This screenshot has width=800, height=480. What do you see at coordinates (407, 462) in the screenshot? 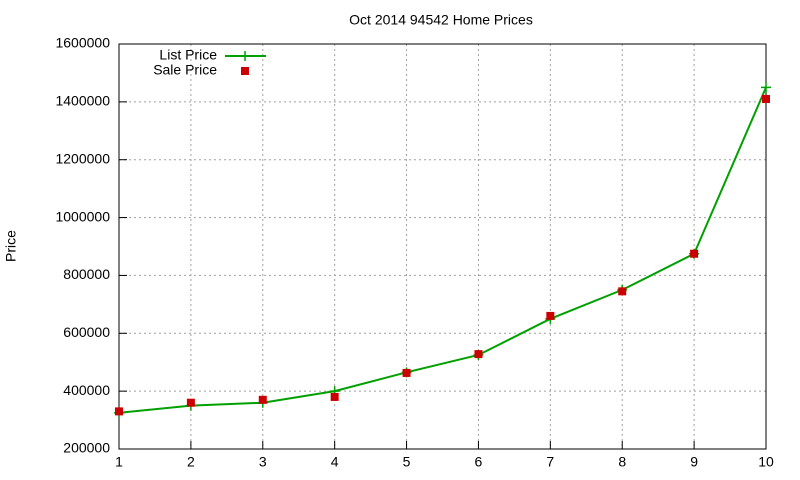
I see `x-tick-label: 5` at bounding box center [407, 462].